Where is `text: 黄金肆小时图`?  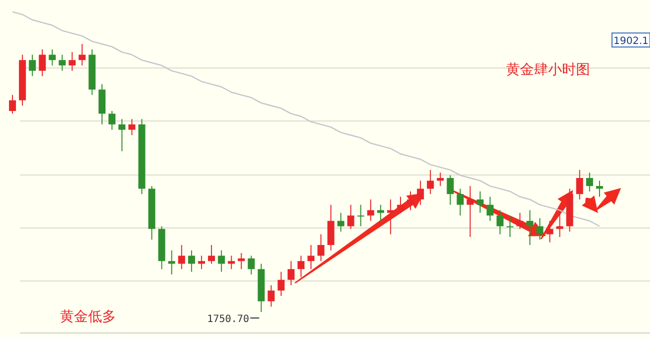 text: 黄金肆小时图 is located at coordinates (548, 70).